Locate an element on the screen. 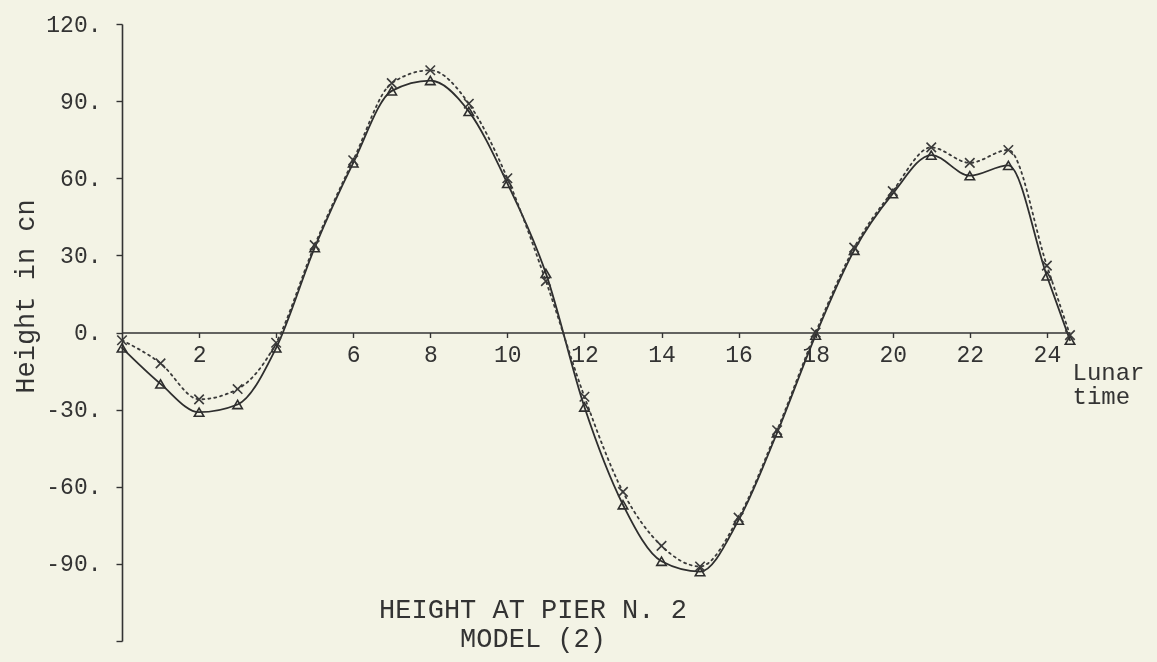  x-tick-label: 12 is located at coordinates (585, 356).